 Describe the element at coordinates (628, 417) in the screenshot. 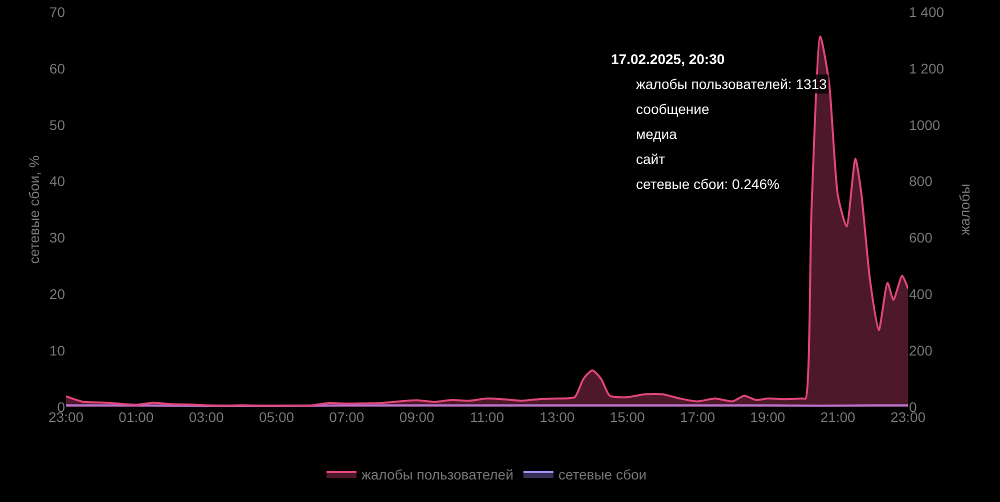

I see `x-tick-label: 15:00` at that location.